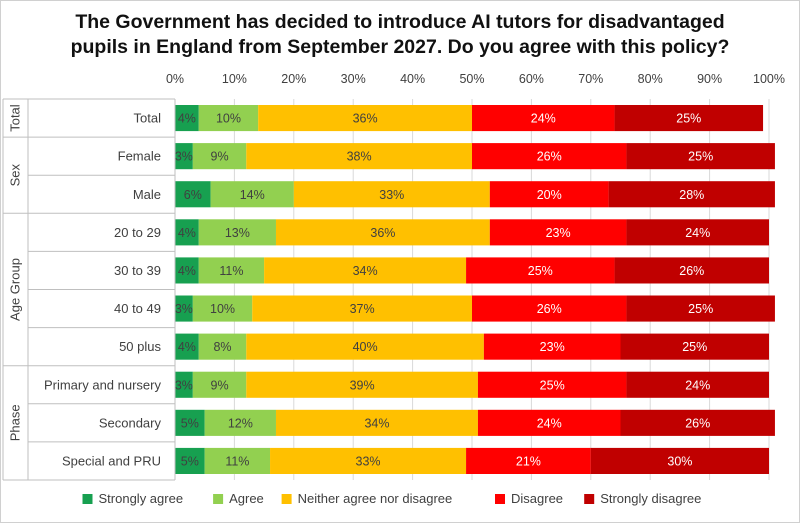 Image resolution: width=800 pixels, height=528 pixels. I want to click on group-label: Phase, so click(14, 422).